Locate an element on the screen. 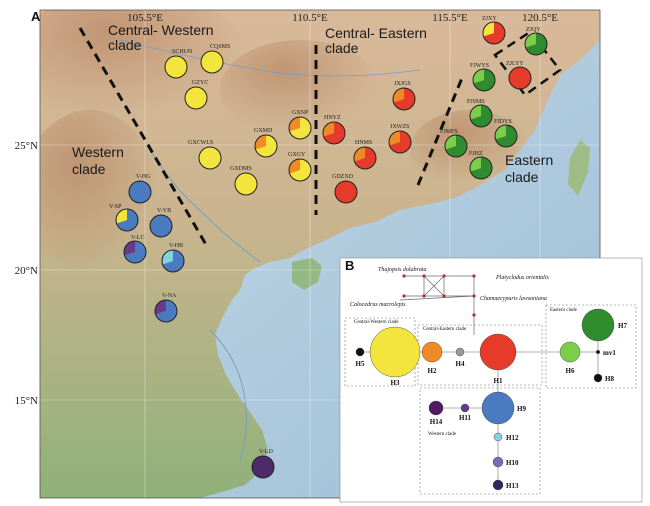 The image size is (650, 506). panel-a-label: A is located at coordinates (36, 16).